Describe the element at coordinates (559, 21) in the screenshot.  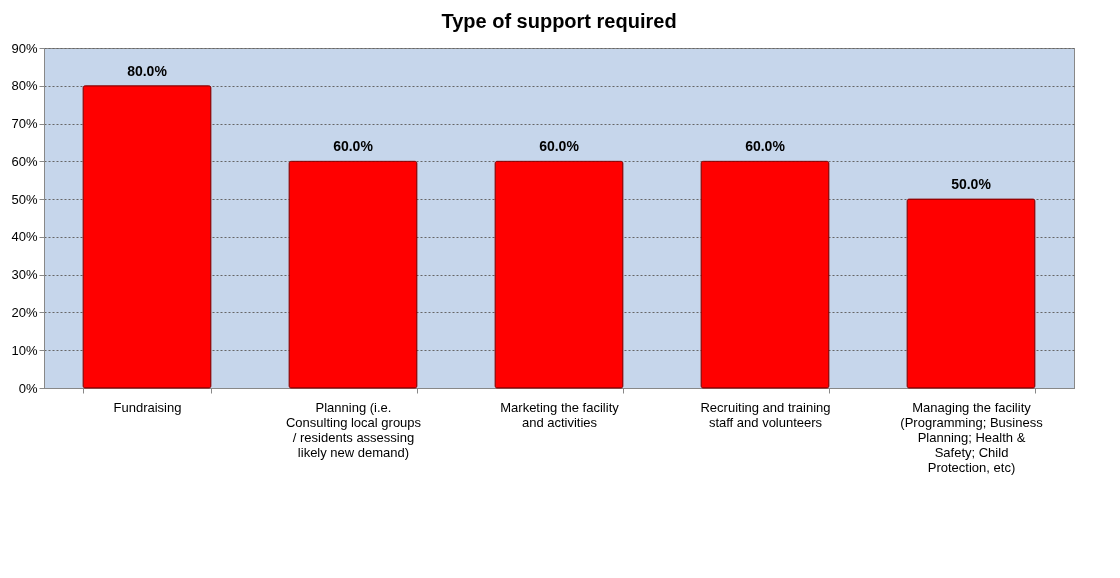
I see `chart-title: Type of support required` at that location.